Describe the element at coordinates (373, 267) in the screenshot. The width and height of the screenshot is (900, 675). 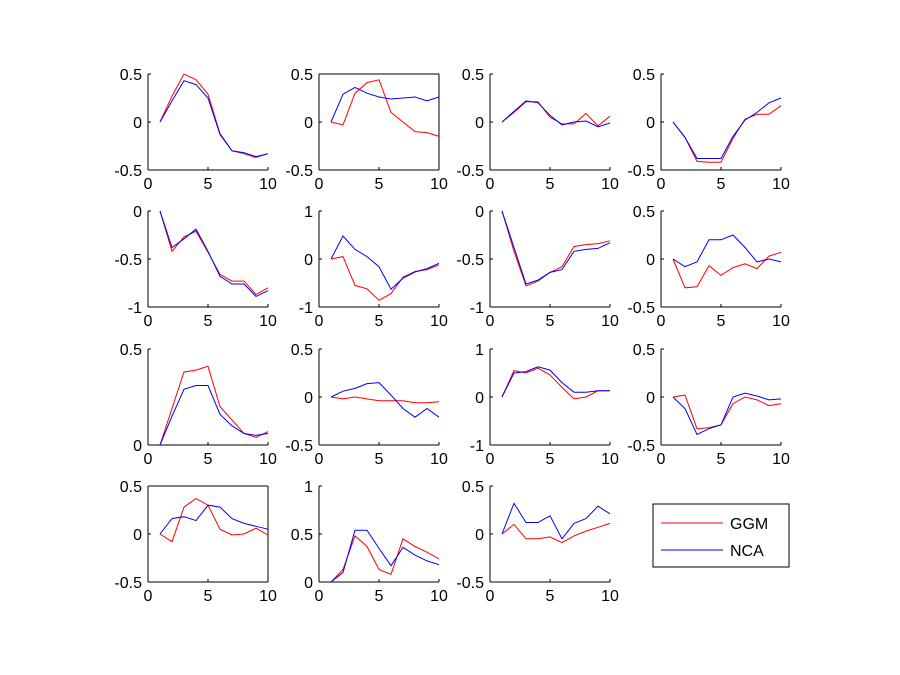
I see `subplot-r2-c2: 0 5 10-101` at that location.